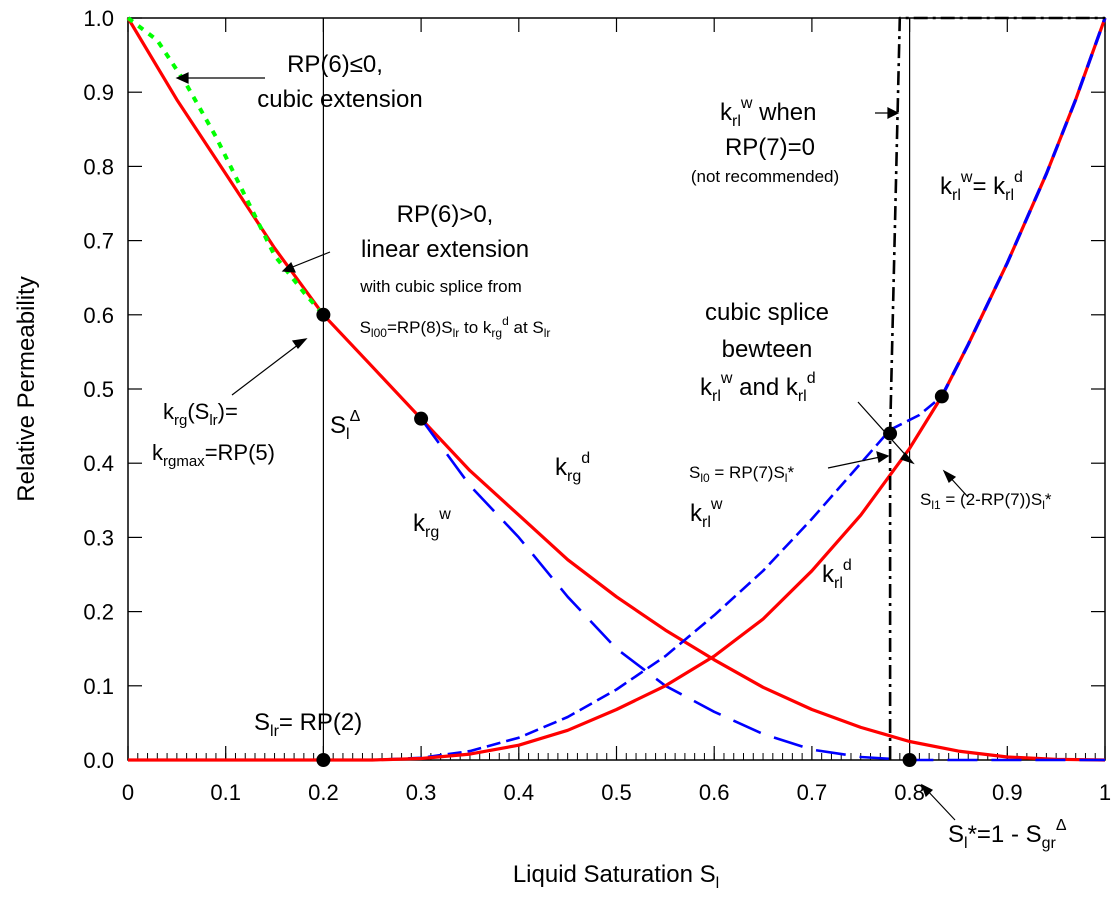 This screenshot has width=1117, height=918. Describe the element at coordinates (225, 792) in the screenshot. I see `x-tick-label: 0.1` at that location.